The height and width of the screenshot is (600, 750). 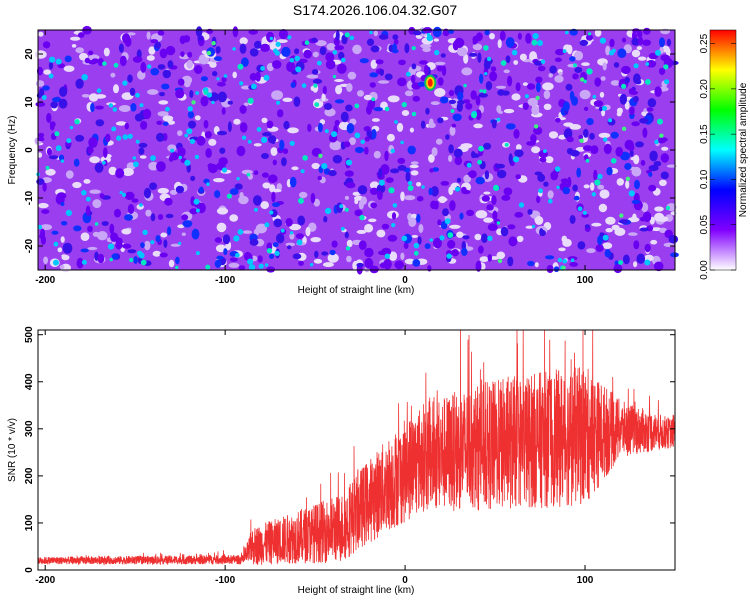 I want to click on heatmap-y-tick-label: -10, so click(x=29, y=197).